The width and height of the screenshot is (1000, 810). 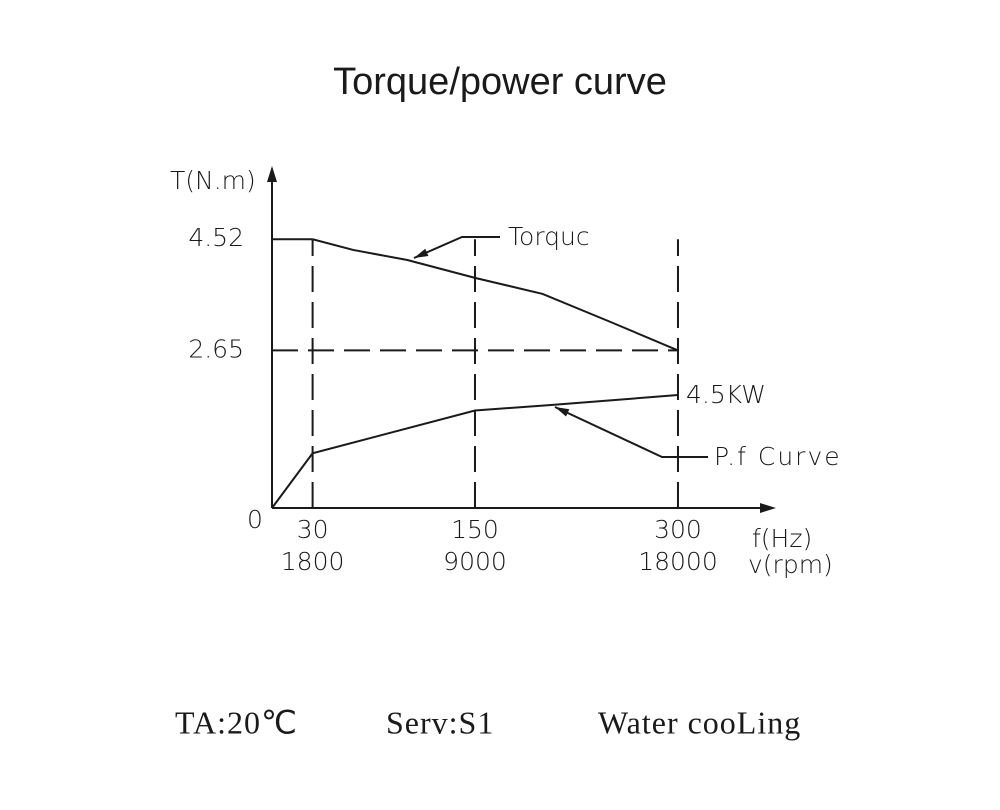 What do you see at coordinates (549, 236) in the screenshot?
I see `series-annotation: Torquc` at bounding box center [549, 236].